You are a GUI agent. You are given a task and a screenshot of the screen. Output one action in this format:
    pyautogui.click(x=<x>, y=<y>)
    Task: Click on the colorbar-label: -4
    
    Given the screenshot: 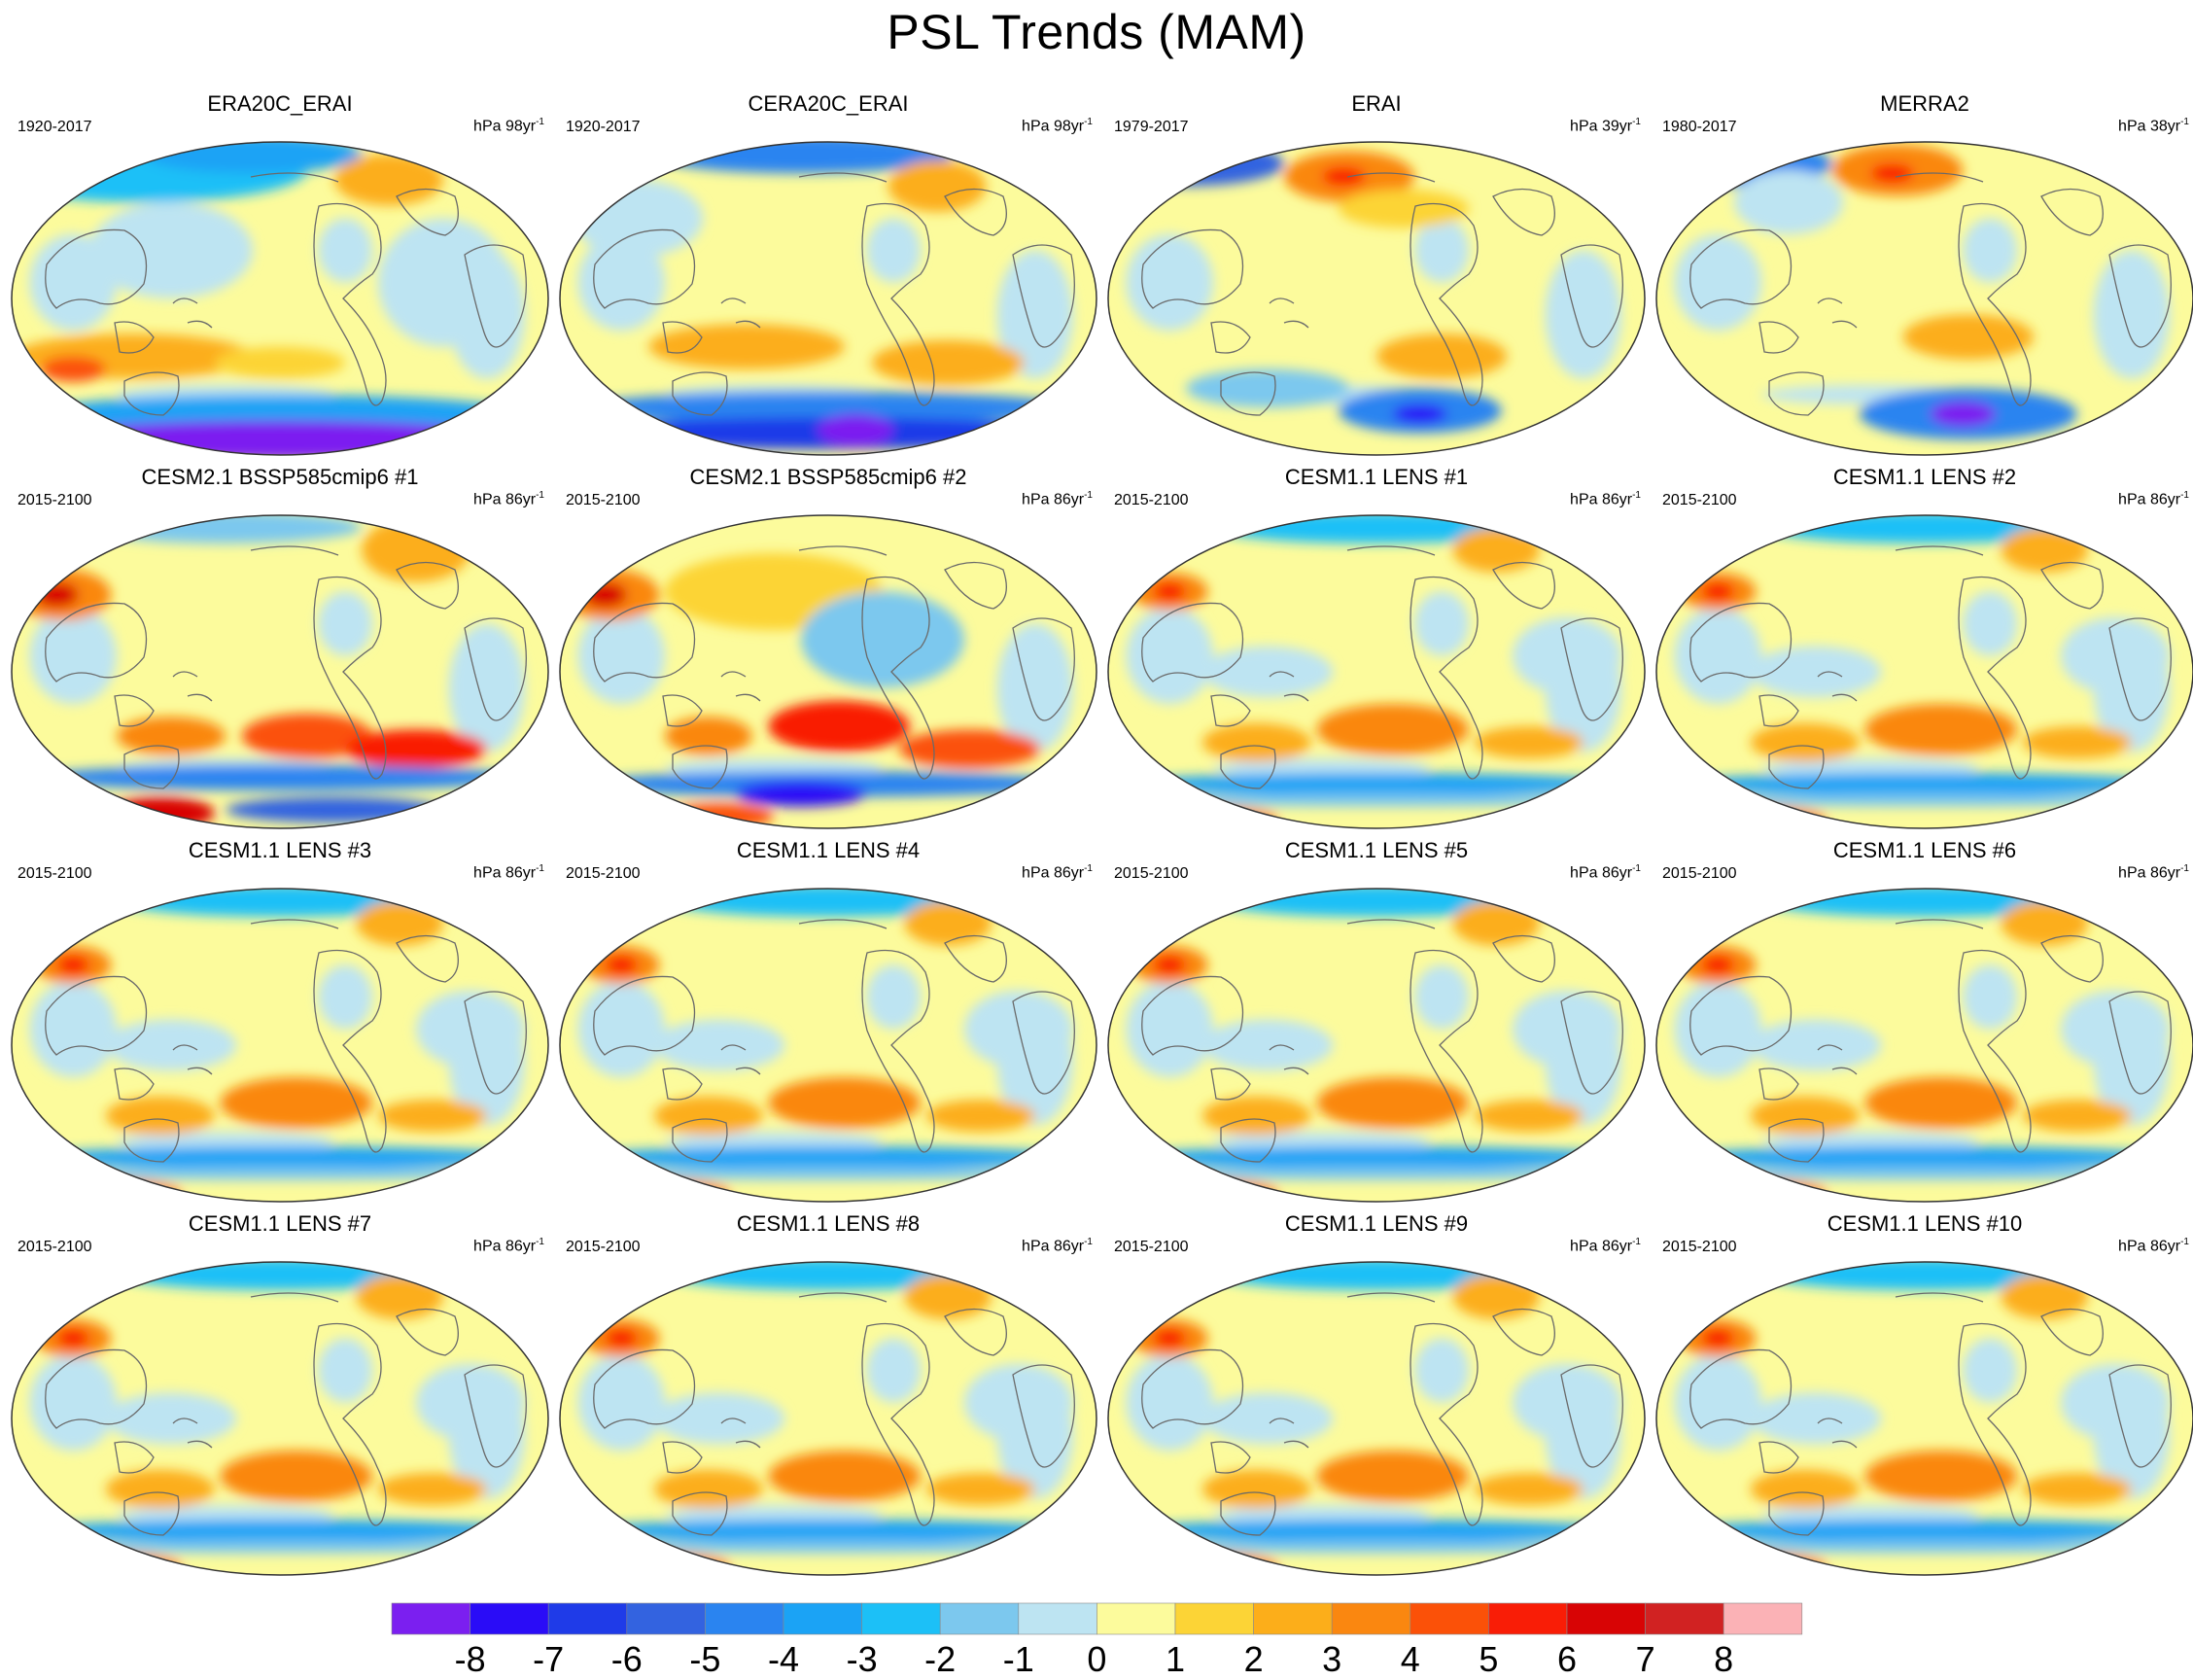 What is the action you would take?
    pyautogui.click(x=783, y=1659)
    